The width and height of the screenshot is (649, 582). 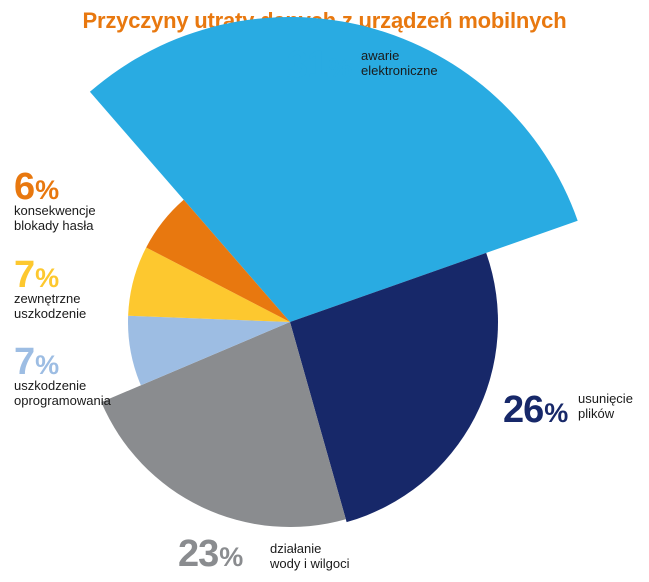 What do you see at coordinates (399, 63) in the screenshot?
I see `slice-description-label-1: awarie elektroniczne` at bounding box center [399, 63].